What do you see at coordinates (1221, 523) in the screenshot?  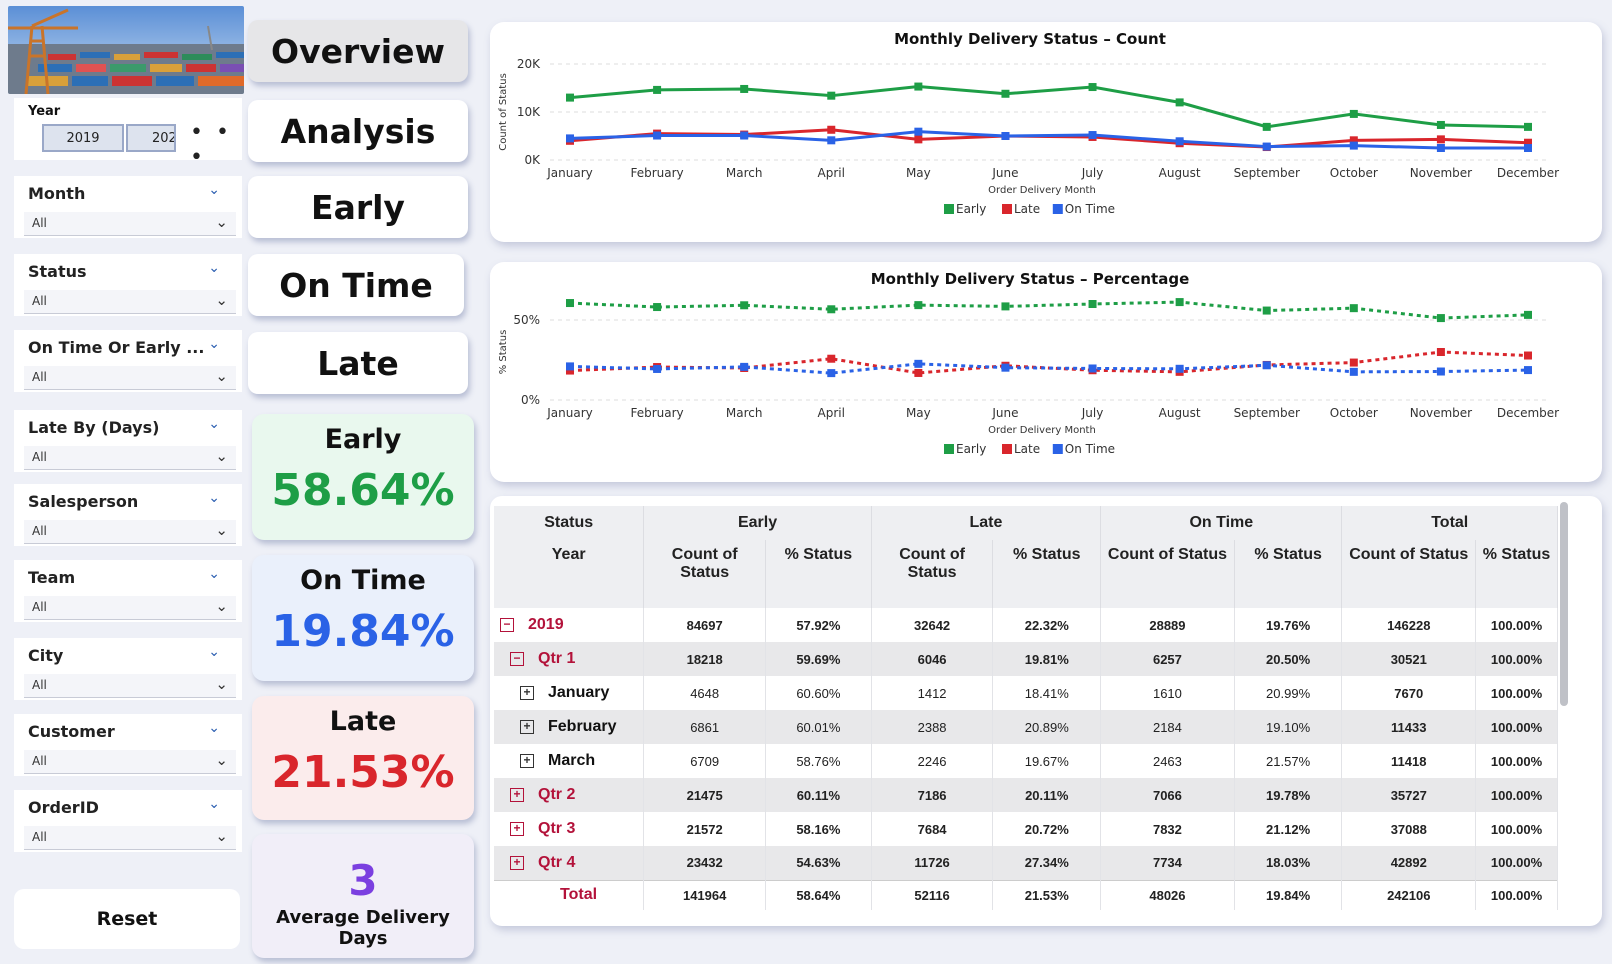 I see `col-header-on-time: On Time` at bounding box center [1221, 523].